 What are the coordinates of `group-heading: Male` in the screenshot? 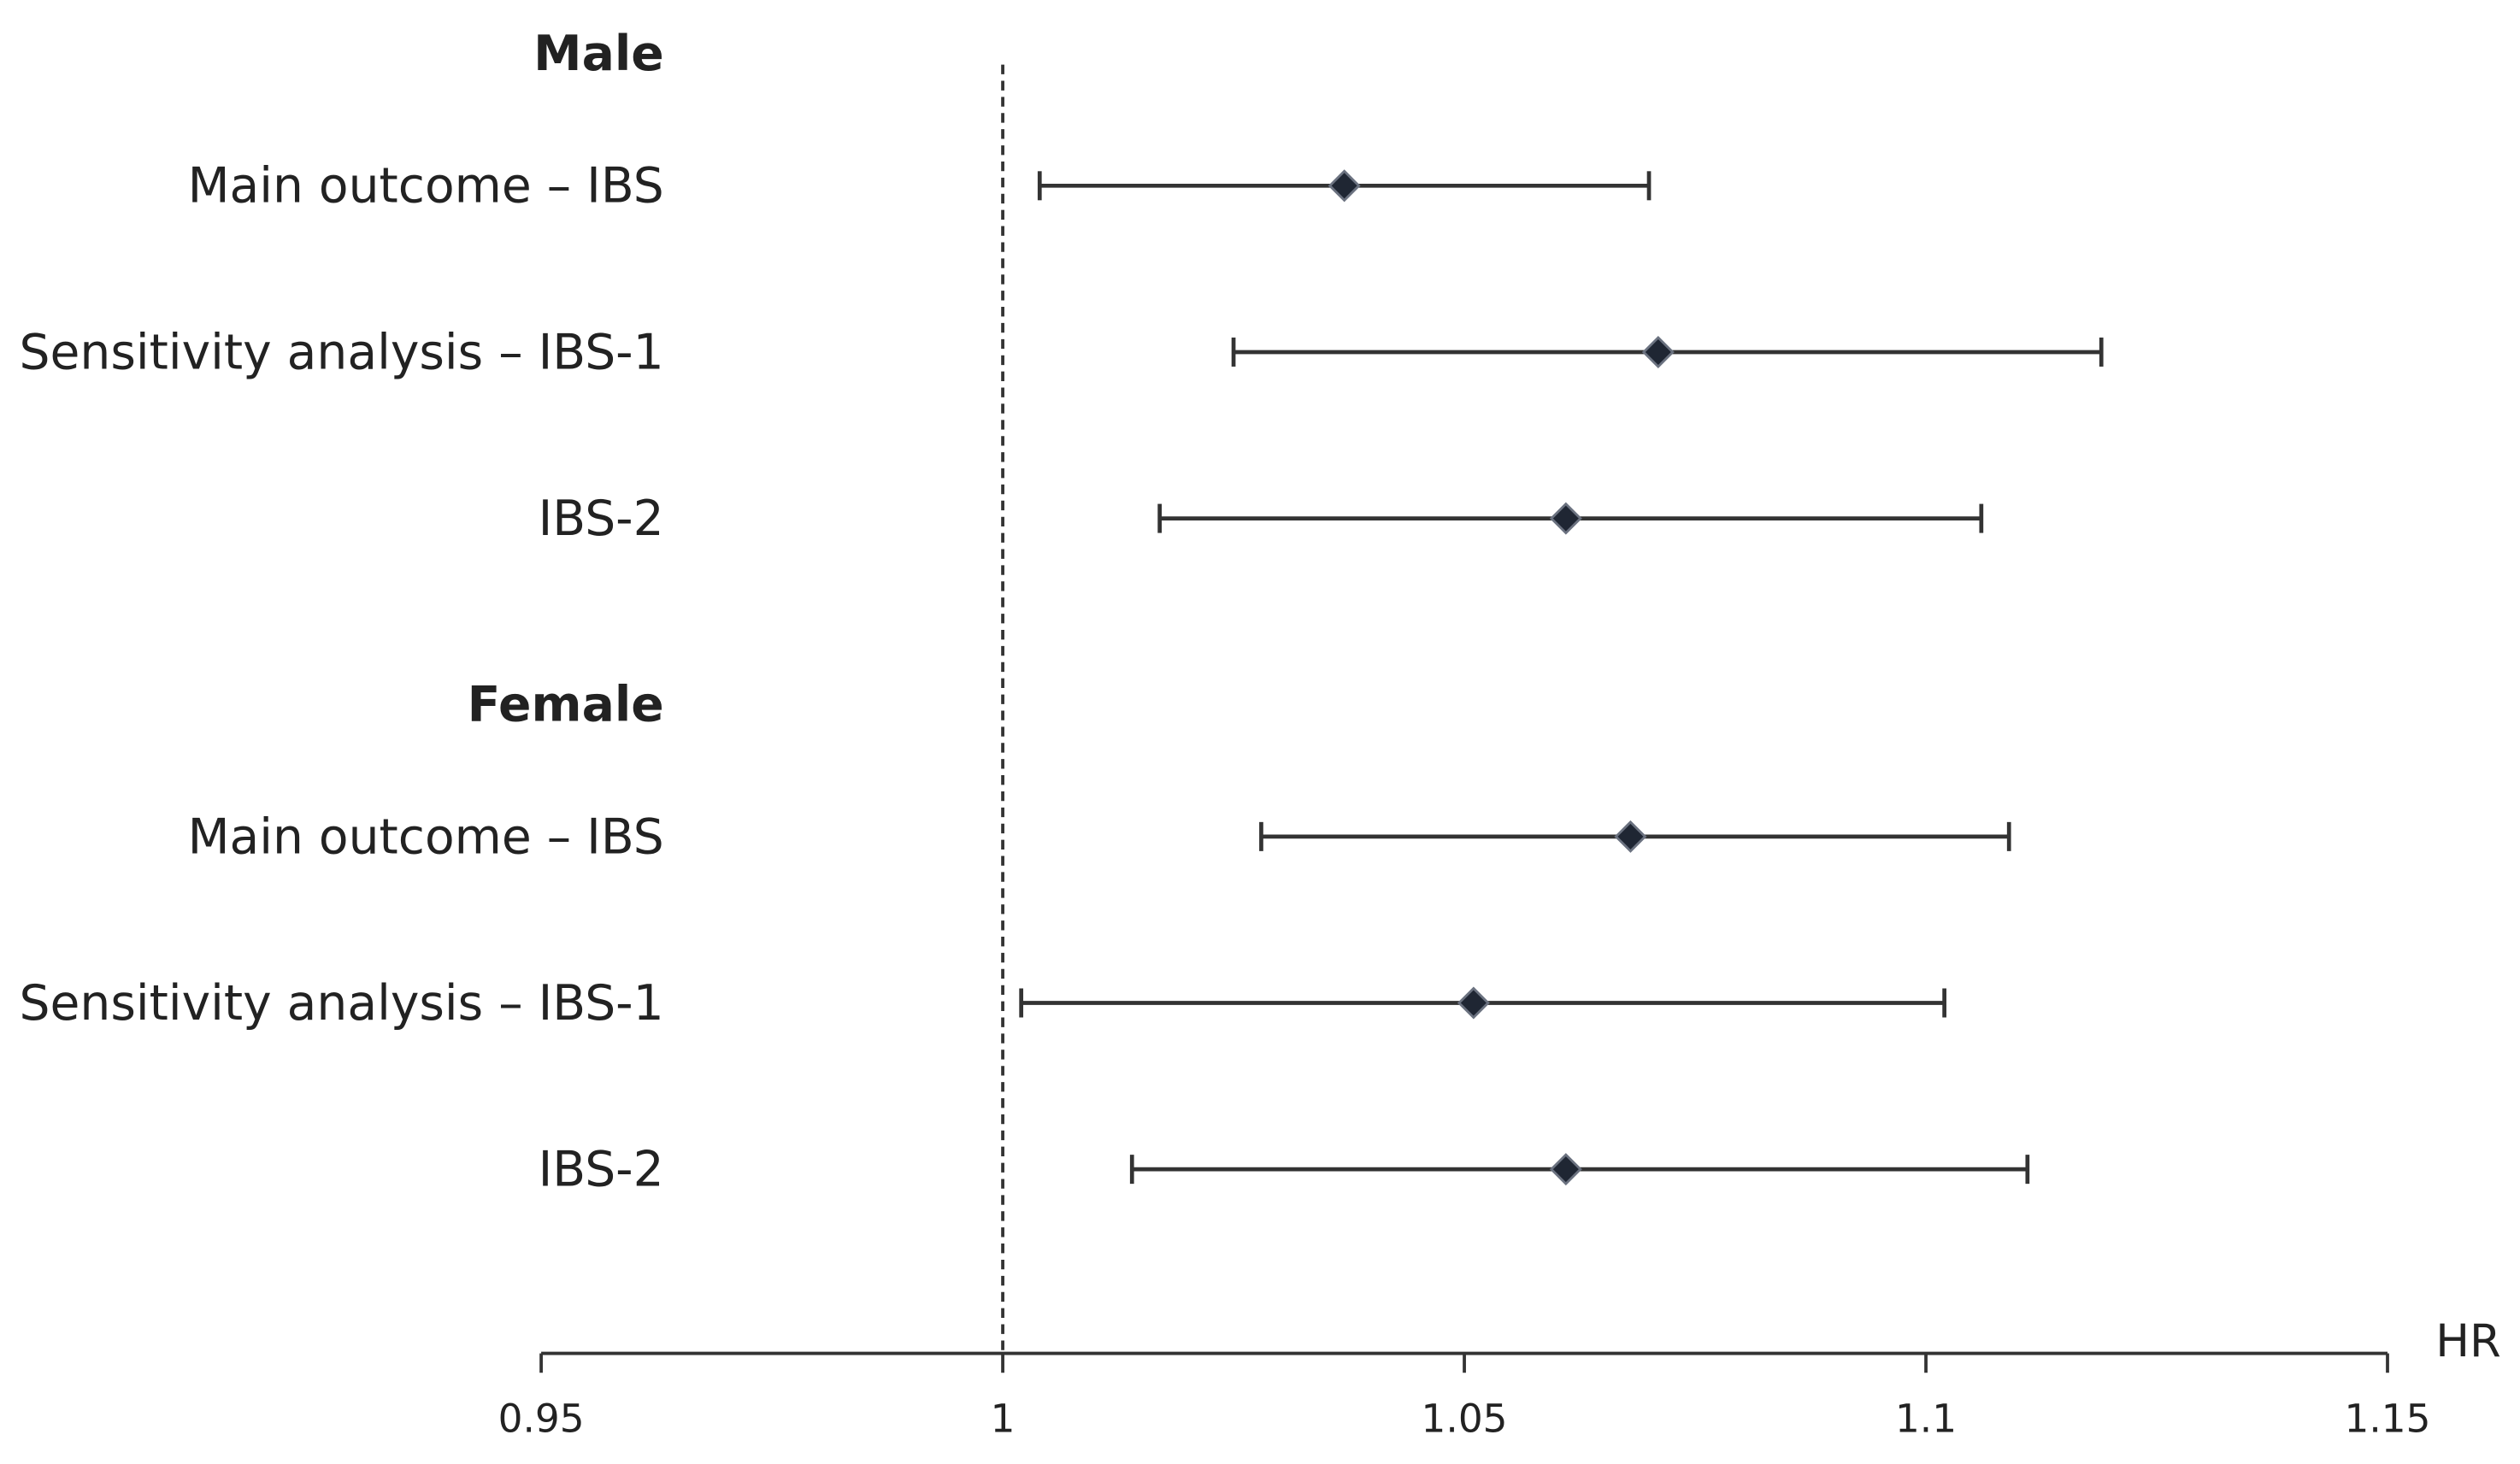 It's located at (599, 54).